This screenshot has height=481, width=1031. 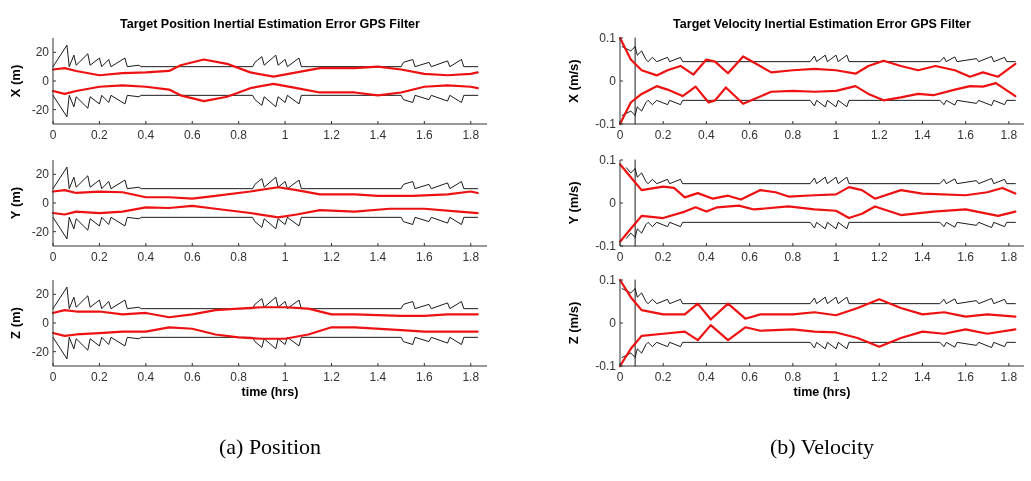 I want to click on y-axis-title: X (m), so click(x=15, y=81).